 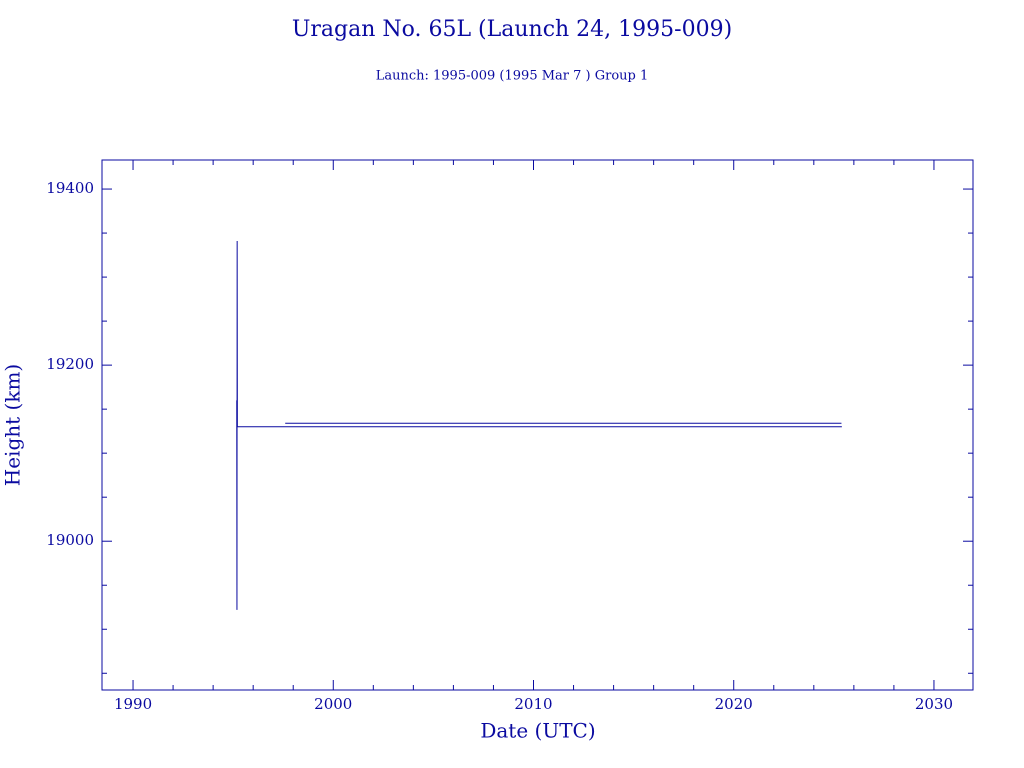 What do you see at coordinates (70, 188) in the screenshot?
I see `y-tick-label: 19400` at bounding box center [70, 188].